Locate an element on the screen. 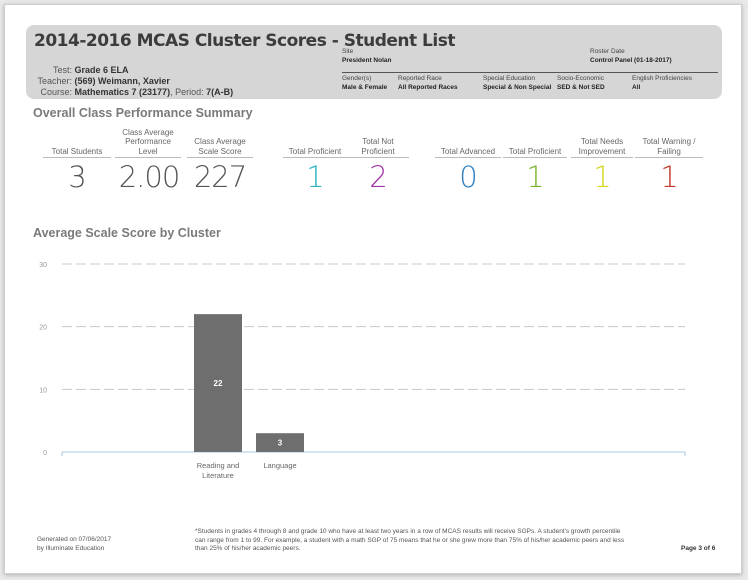 The height and width of the screenshot is (580, 748). test-row: Test: Grade 6 ELA is located at coordinates (81, 70).